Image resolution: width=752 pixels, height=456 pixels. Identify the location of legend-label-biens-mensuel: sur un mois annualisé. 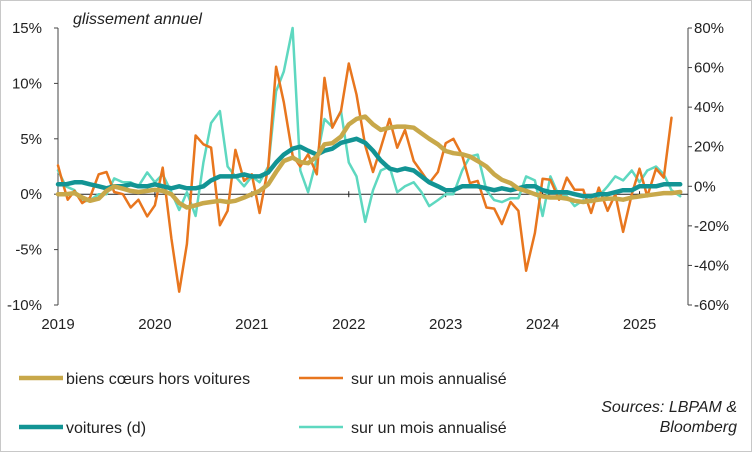
(429, 379).